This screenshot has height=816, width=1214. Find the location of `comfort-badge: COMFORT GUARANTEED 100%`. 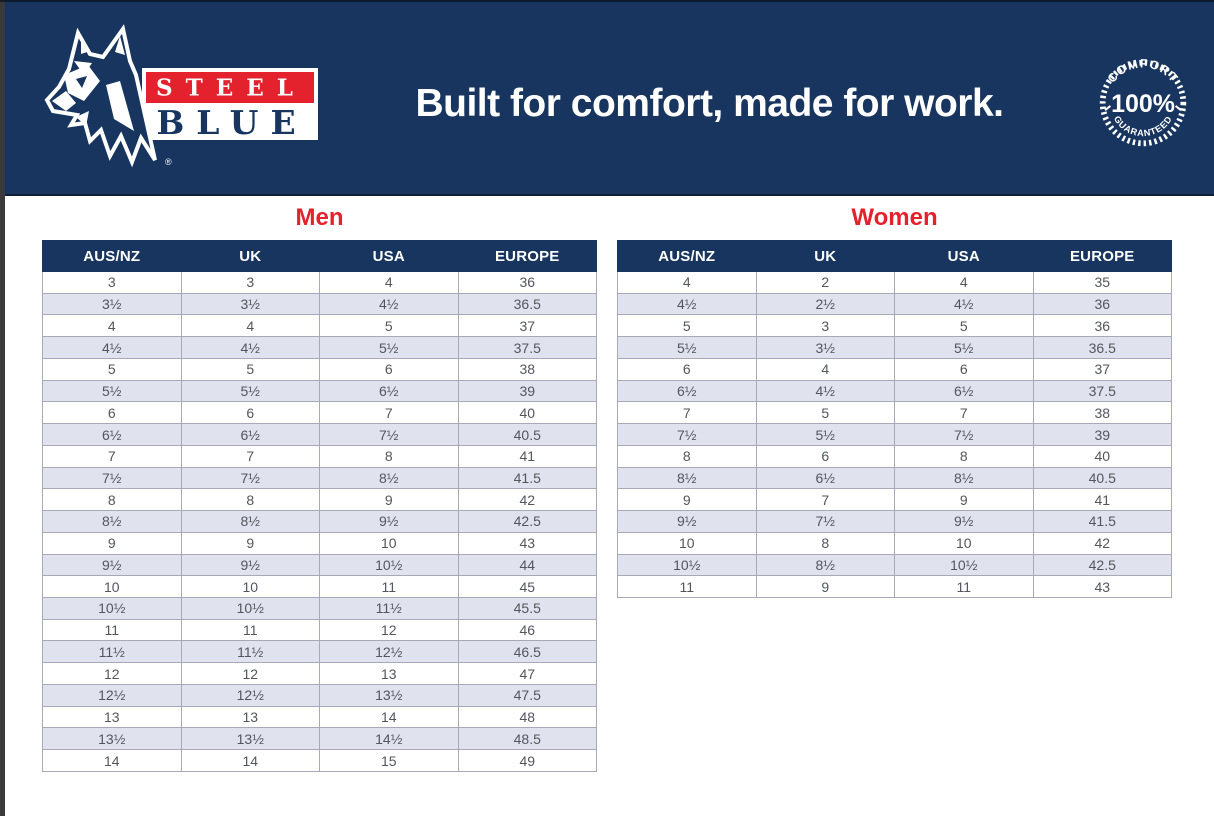

comfort-badge: COMFORT GUARANTEED 100% is located at coordinates (1143, 103).